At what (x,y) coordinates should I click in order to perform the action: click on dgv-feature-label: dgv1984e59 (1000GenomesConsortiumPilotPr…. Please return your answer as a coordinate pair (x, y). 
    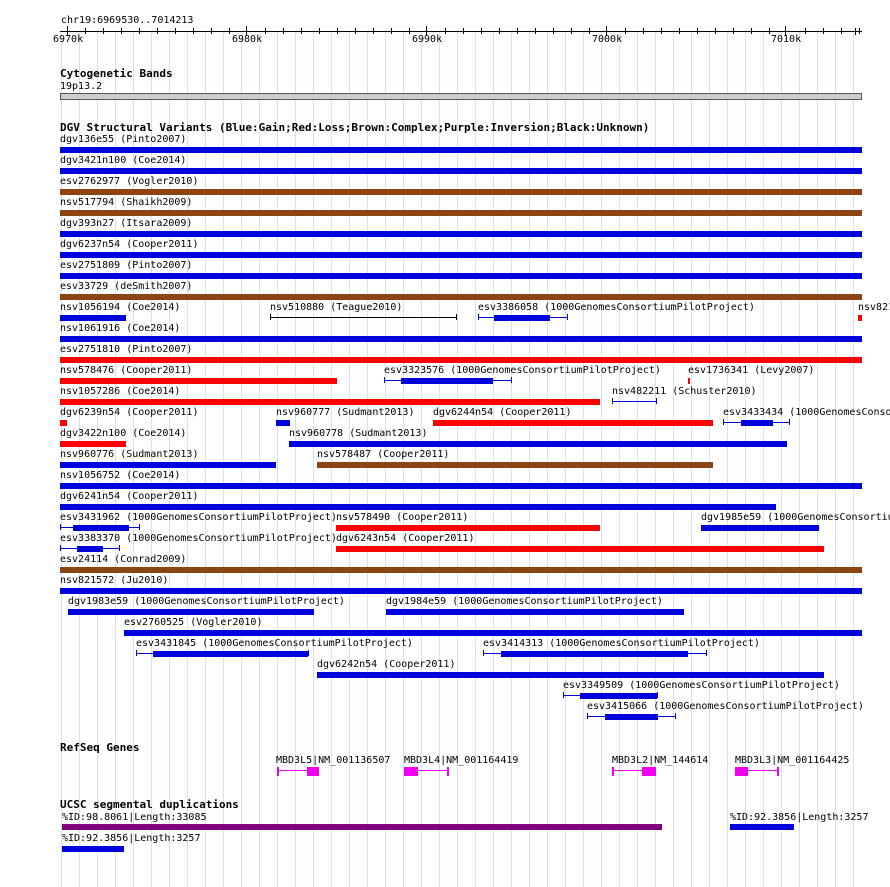
    Looking at the image, I should click on (524, 601).